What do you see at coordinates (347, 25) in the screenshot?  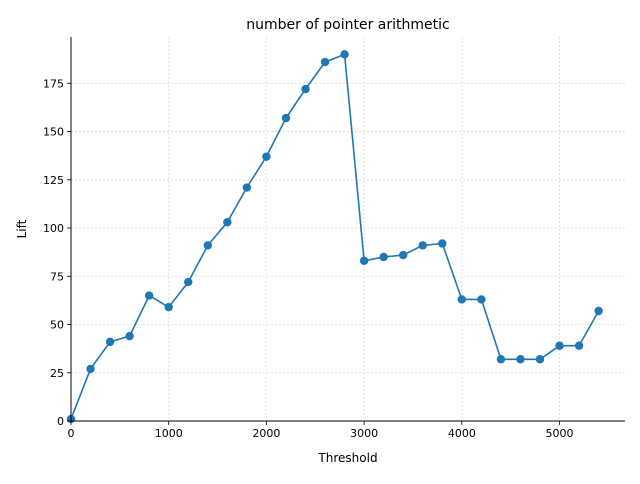 I see `chart-title: number of pointer arithmetic` at bounding box center [347, 25].